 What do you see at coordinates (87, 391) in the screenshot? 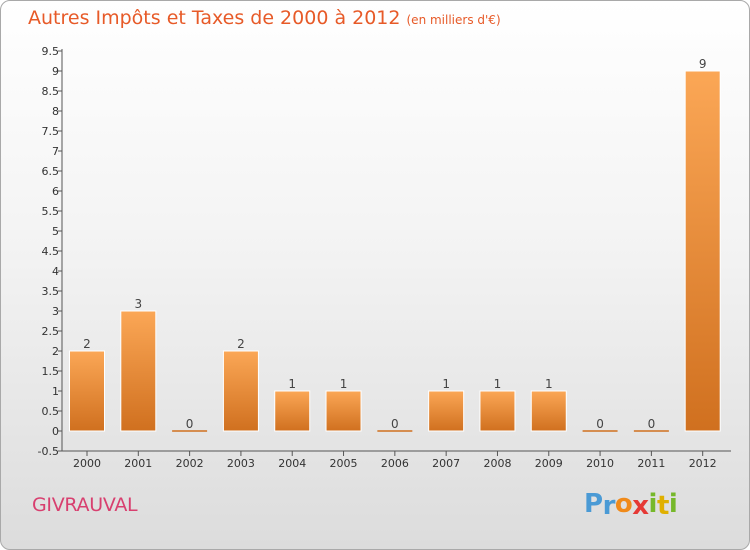
I see `bar-2000` at bounding box center [87, 391].